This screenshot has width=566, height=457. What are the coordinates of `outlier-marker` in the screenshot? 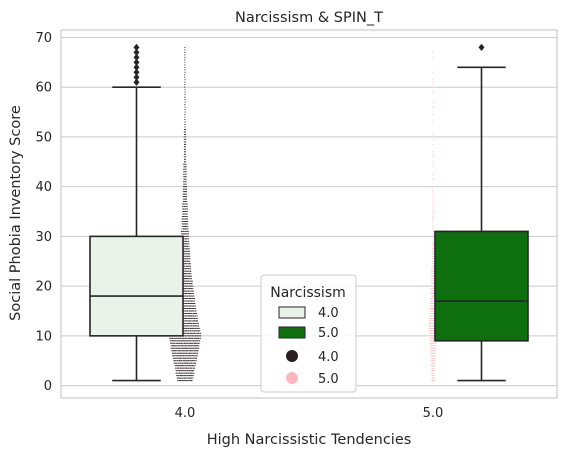 It's located at (136, 57).